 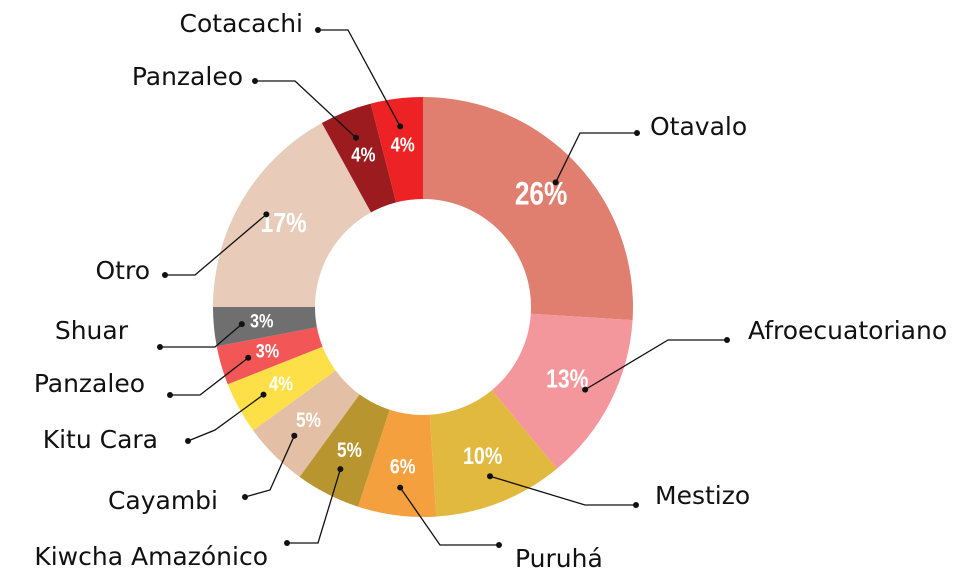 I want to click on value-label: 10%, so click(x=482, y=455).